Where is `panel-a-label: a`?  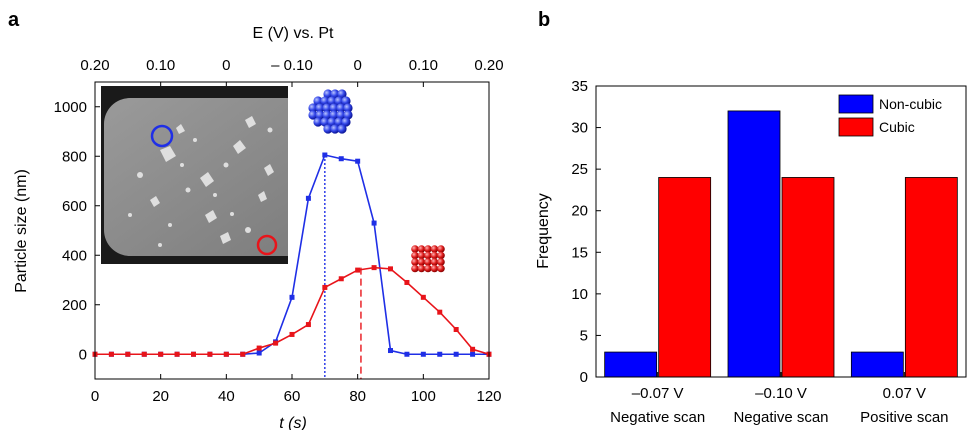
panel-a-label: a is located at coordinates (14, 20).